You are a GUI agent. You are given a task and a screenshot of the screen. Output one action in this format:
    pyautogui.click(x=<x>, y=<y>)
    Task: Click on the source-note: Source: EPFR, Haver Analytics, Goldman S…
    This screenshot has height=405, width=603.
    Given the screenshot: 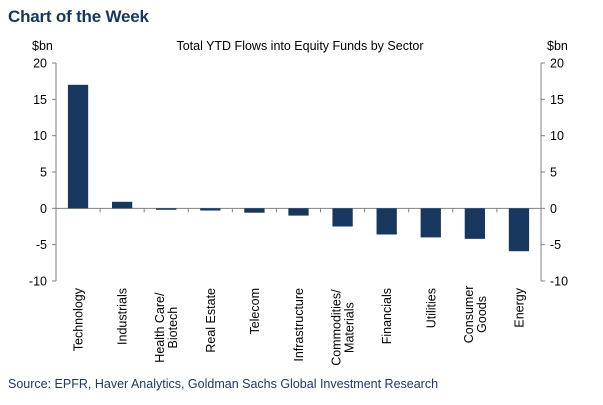 What is the action you would take?
    pyautogui.click(x=223, y=384)
    